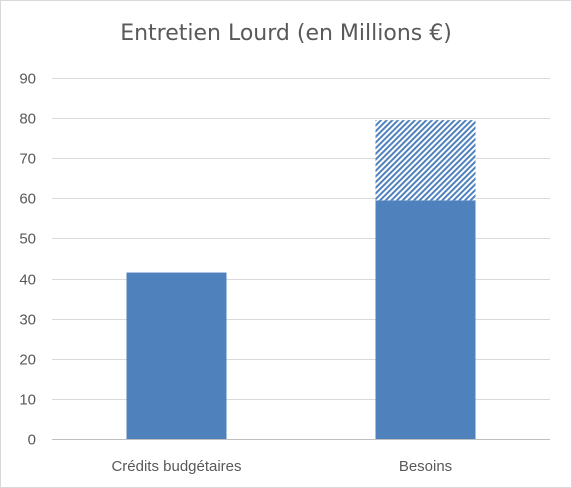  I want to click on y-tick-label: 20, so click(27, 360).